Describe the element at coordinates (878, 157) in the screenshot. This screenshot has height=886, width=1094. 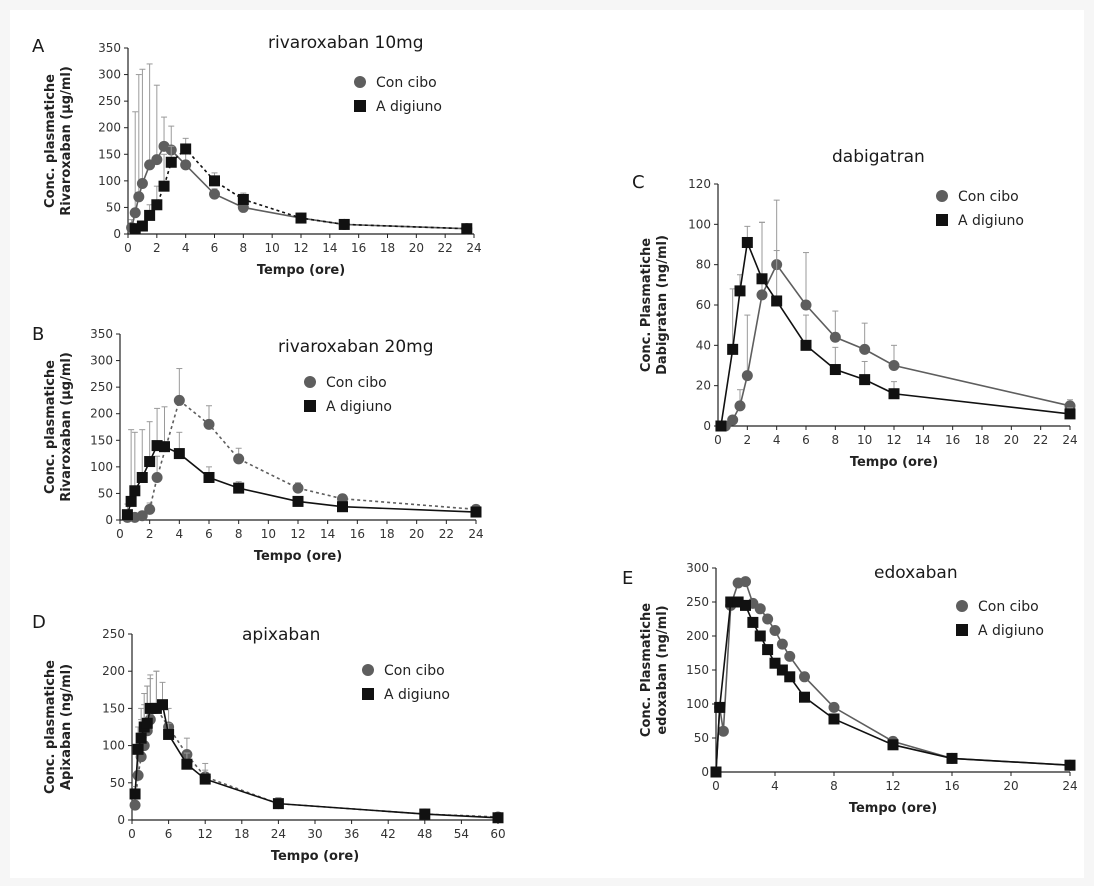
I see `chart-title: dabigatran` at that location.